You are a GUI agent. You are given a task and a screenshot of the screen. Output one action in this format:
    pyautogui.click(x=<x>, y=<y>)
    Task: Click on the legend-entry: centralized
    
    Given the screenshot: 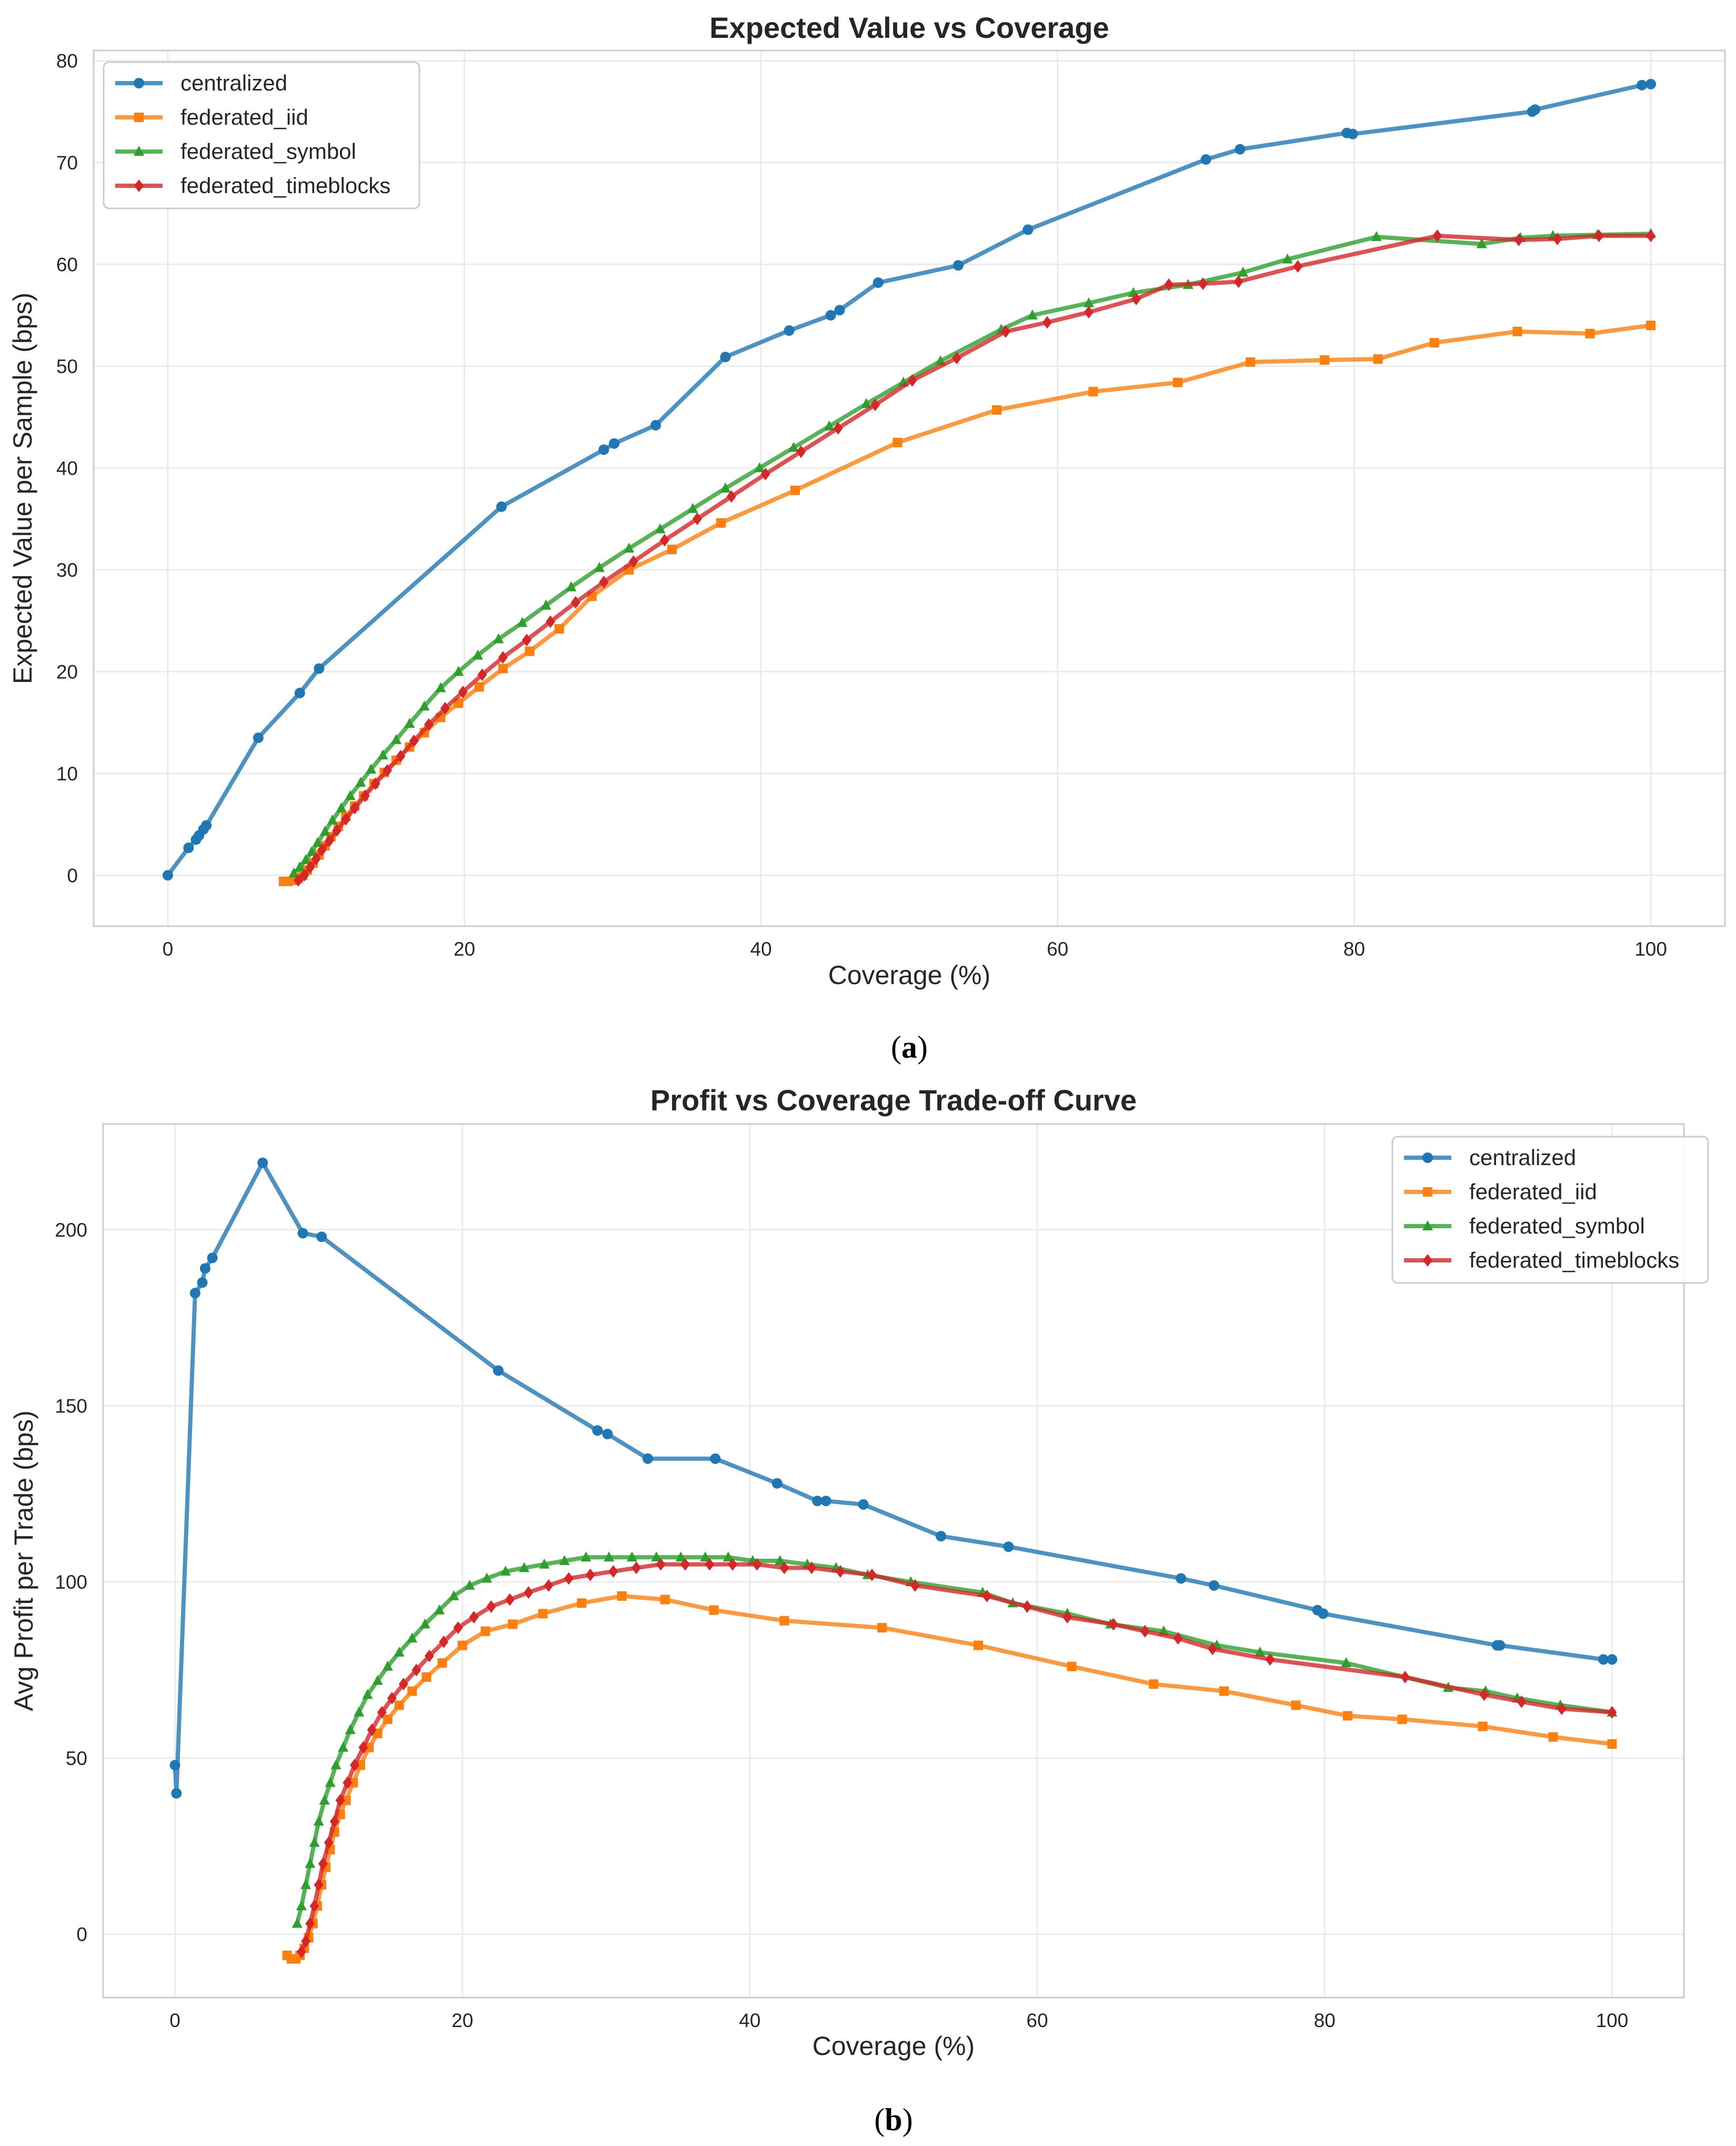 What is the action you would take?
    pyautogui.click(x=201, y=83)
    